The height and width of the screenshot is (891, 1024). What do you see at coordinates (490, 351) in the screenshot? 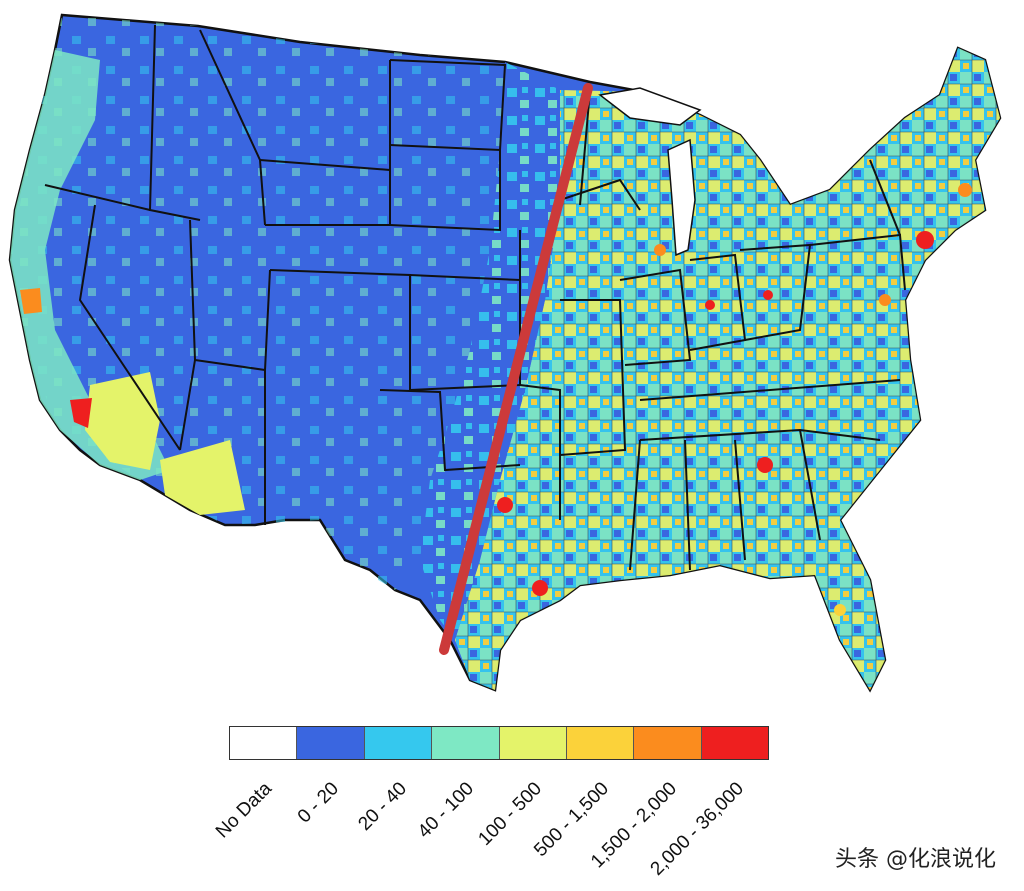
I see `mid-region` at bounding box center [490, 351].